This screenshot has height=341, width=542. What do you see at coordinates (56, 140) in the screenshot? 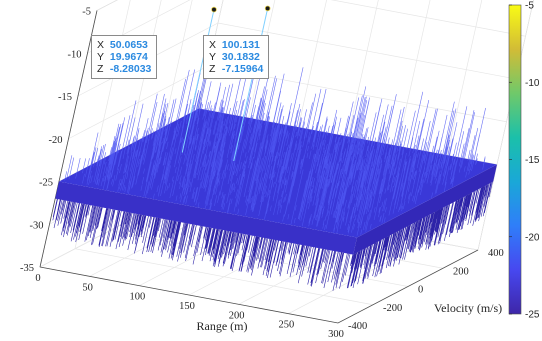
I see `z-tick-label: -20` at bounding box center [56, 140].